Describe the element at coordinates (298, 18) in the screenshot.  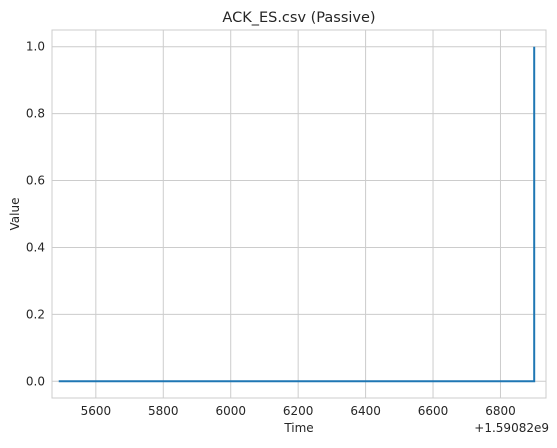
I see `chart-title: ACK_ES.csv (Passive)` at that location.